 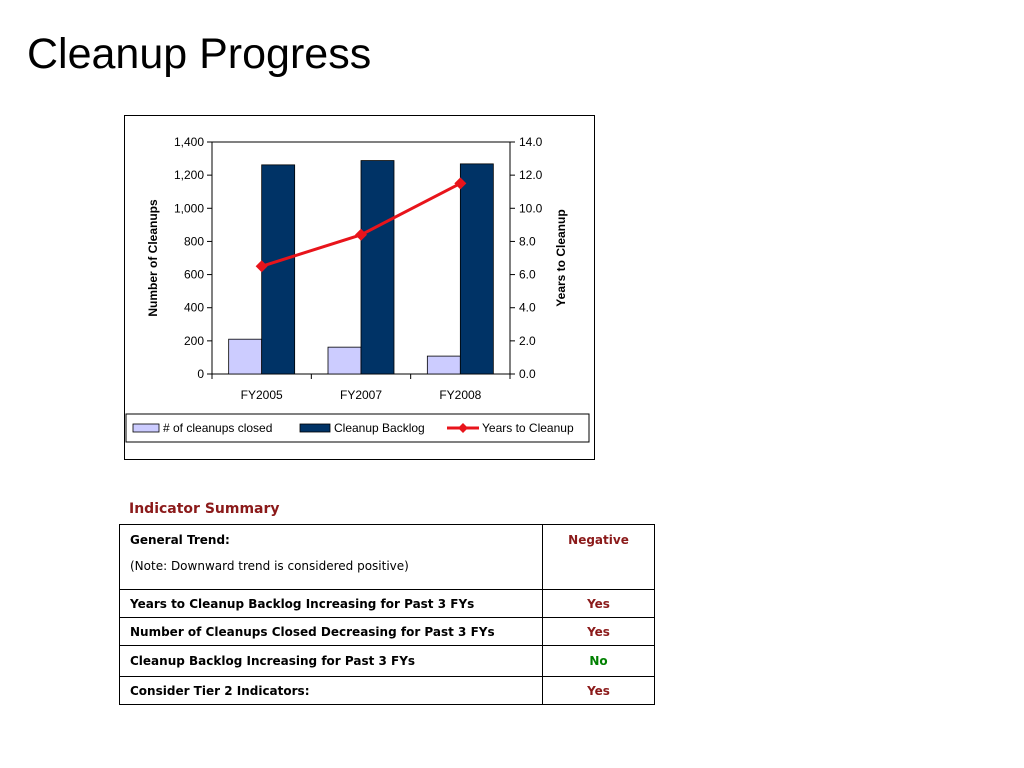 I want to click on y2-tick-label: 12.0, so click(x=531, y=175).